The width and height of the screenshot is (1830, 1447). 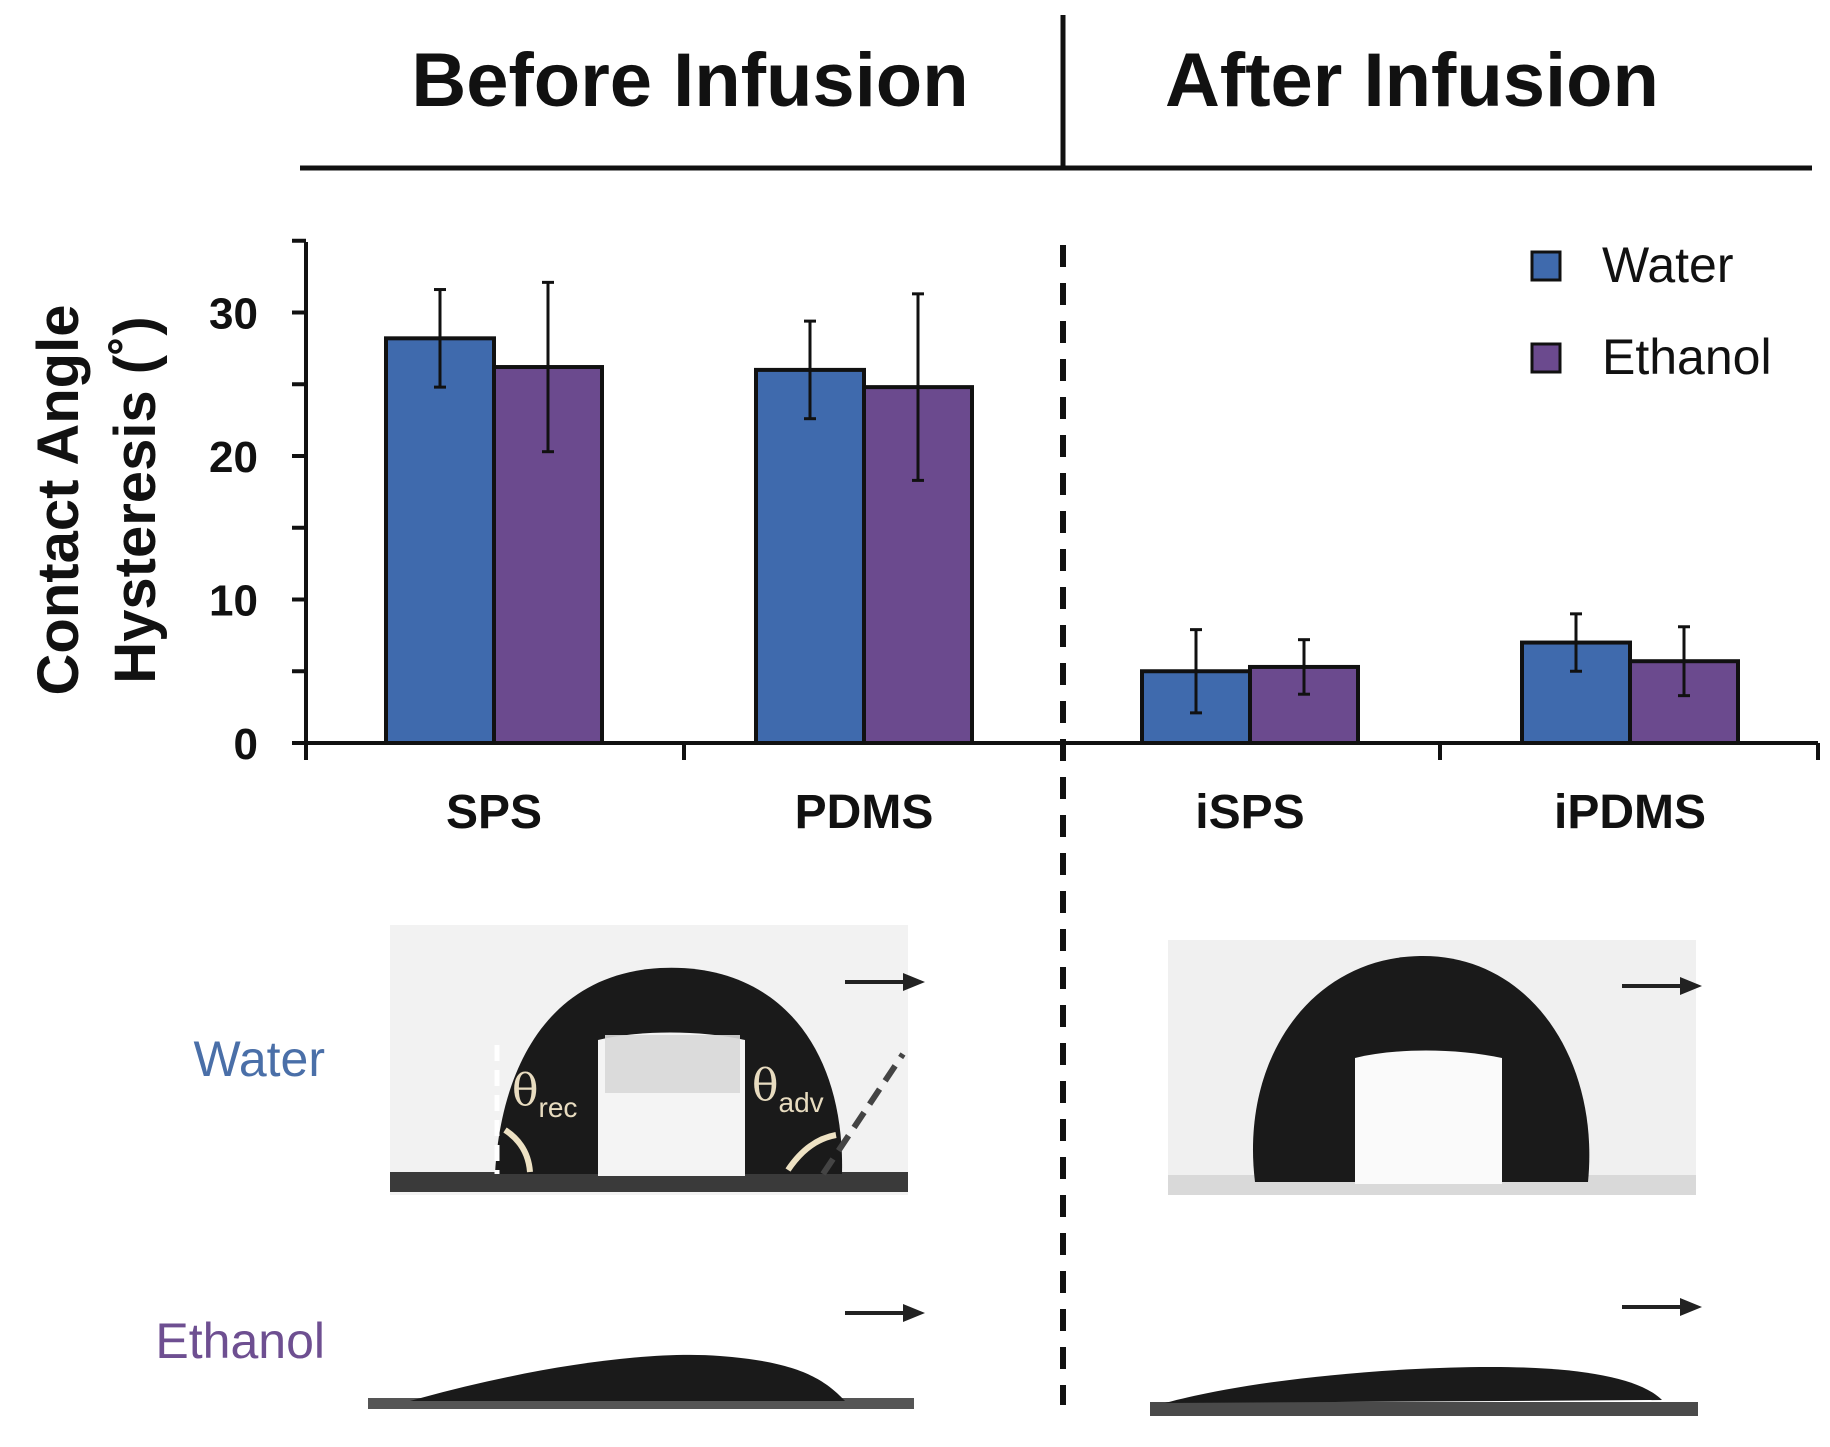 I want to click on category-label-ispa: iSPS, so click(x=1249, y=812).